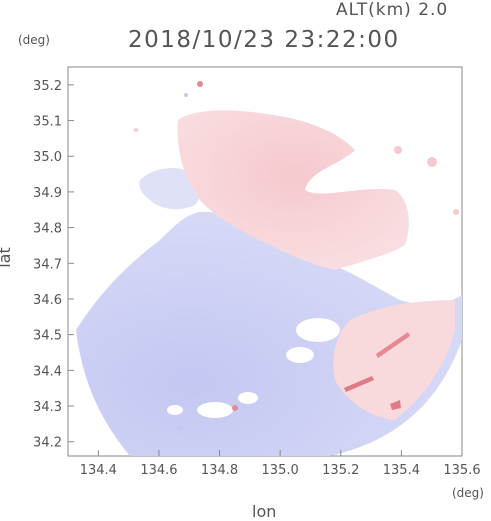 The width and height of the screenshot is (491, 521). Describe the element at coordinates (394, 360) in the screenshot. I see `receding-echo-southeast` at that location.